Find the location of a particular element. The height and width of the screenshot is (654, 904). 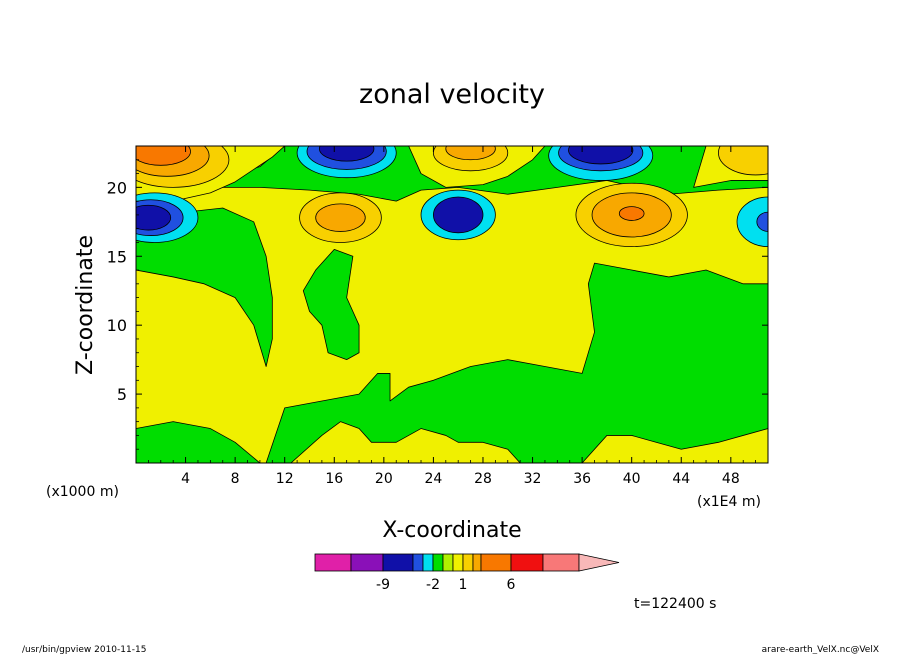

contour-region-green-low-left is located at coordinates (198, 442).